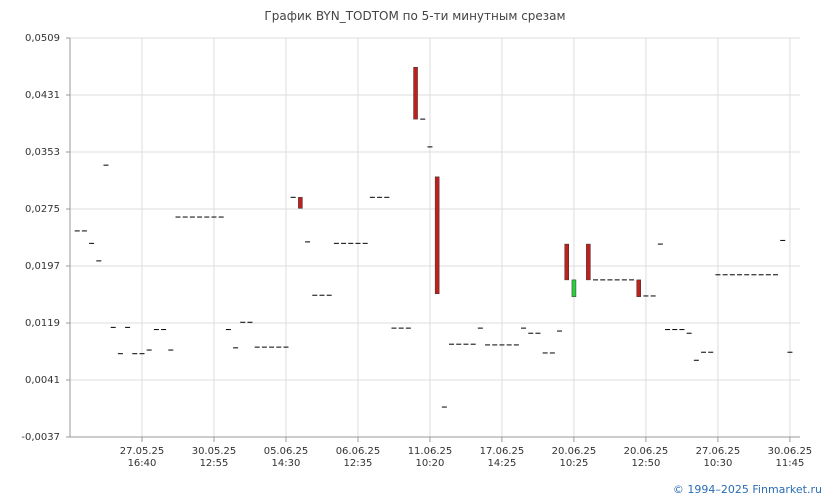 The height and width of the screenshot is (500, 830). Describe the element at coordinates (718, 451) in the screenshot. I see `x-tick-label: 27.06.25` at that location.